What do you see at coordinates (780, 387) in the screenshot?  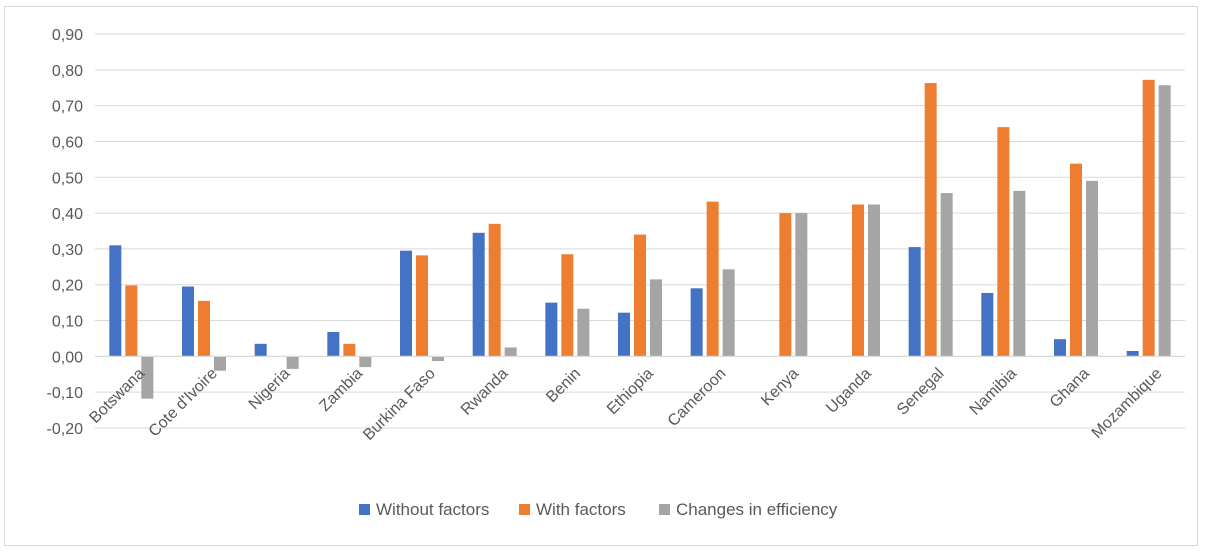 I see `x-tick-label: Kenya` at bounding box center [780, 387].